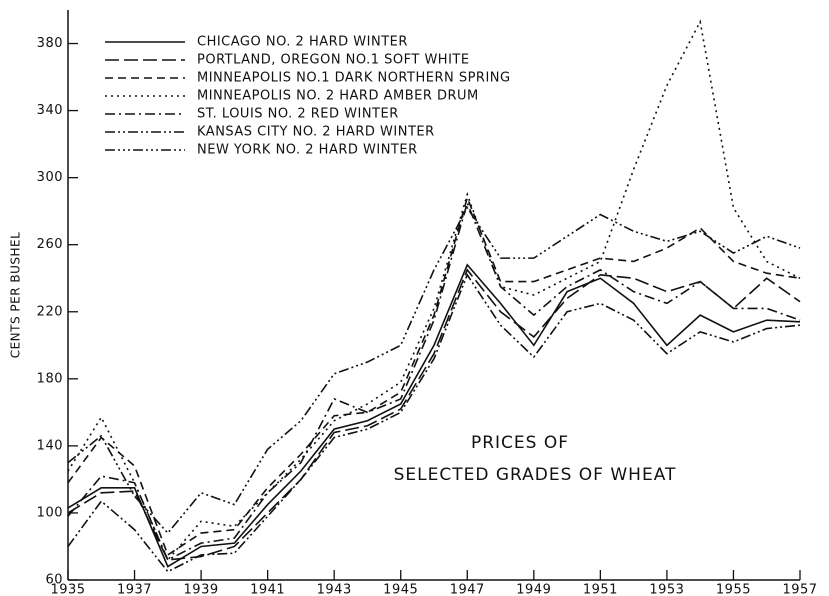  Describe the element at coordinates (267, 589) in the screenshot. I see `x-tick-label: 1941` at that location.